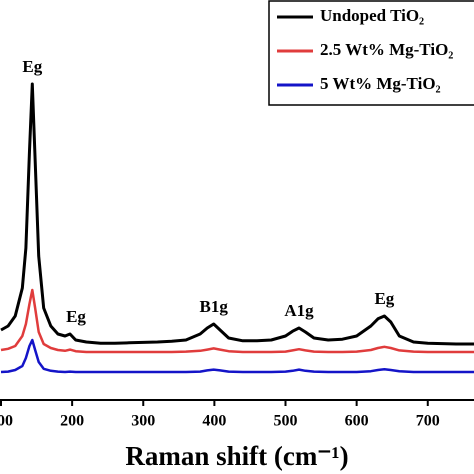  I want to click on legend-label: 5 Wt% Mg-TiO₂, so click(380, 83).